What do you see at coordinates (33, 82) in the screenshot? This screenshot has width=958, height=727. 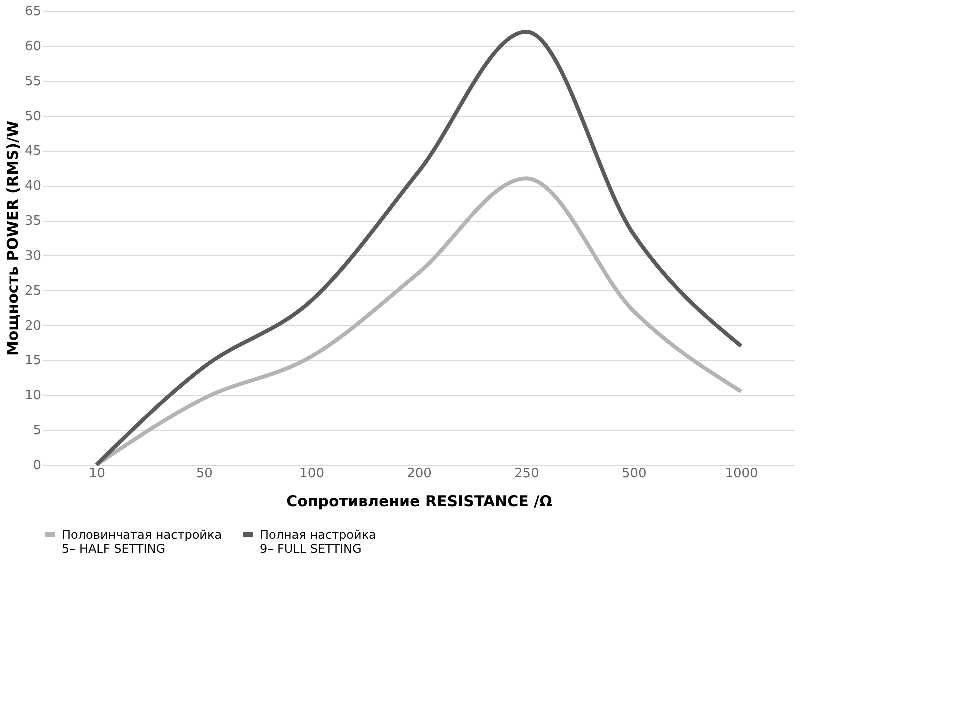 I see `y-tick-label: 55` at bounding box center [33, 82].